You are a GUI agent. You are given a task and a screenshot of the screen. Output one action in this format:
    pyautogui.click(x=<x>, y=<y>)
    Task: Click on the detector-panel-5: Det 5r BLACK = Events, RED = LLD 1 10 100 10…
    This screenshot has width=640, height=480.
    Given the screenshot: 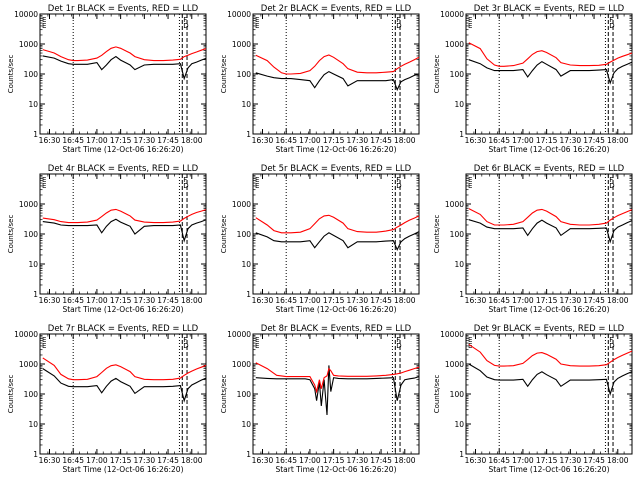 What is the action you would take?
    pyautogui.click(x=320, y=239)
    